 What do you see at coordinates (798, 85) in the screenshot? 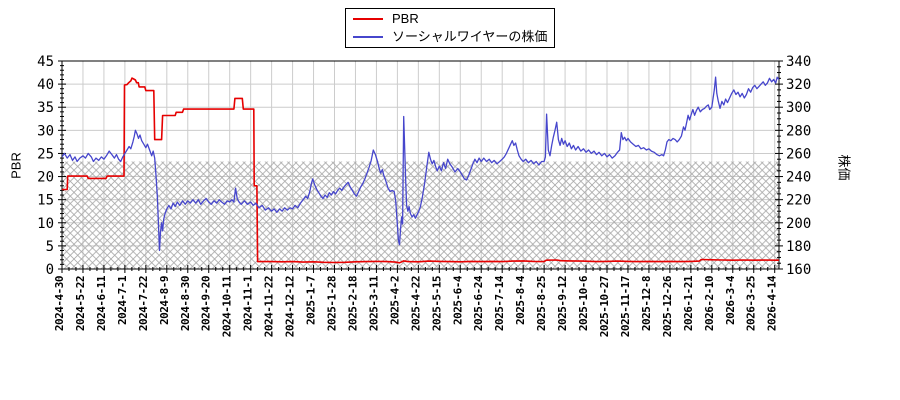
I see `y-right-tick-label: 320` at bounding box center [798, 85].